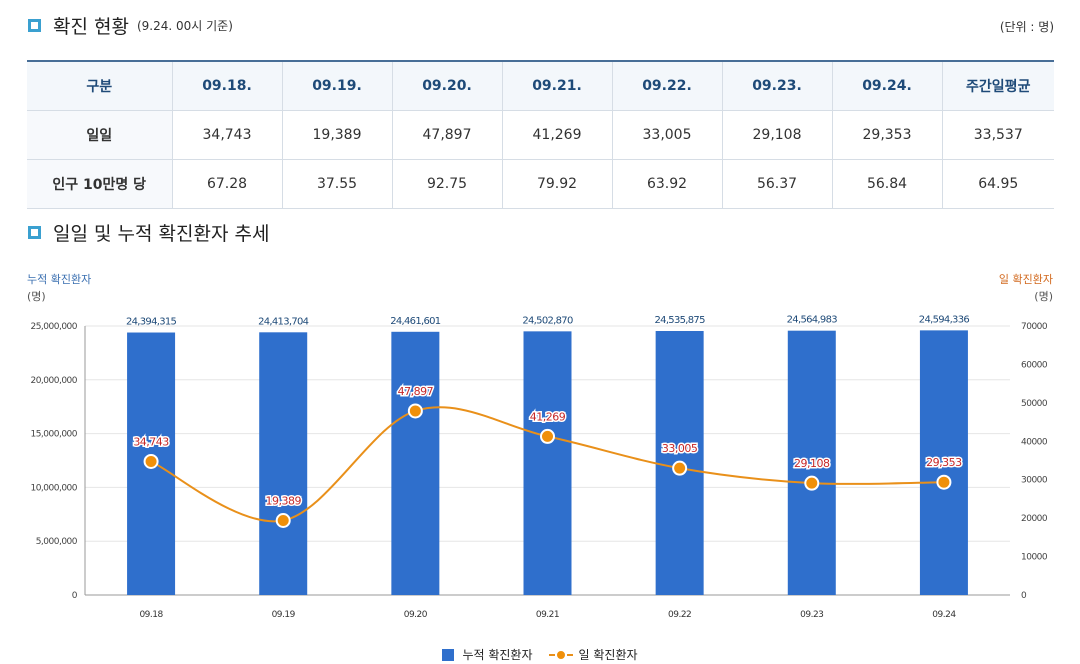 The height and width of the screenshot is (664, 1080). I want to click on table-header-cell: 09.19., so click(337, 85).